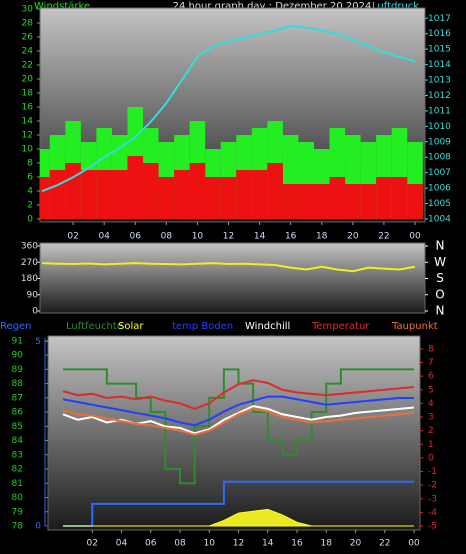  Describe the element at coordinates (16, 326) in the screenshot. I see `legend-entry: Regen` at that location.